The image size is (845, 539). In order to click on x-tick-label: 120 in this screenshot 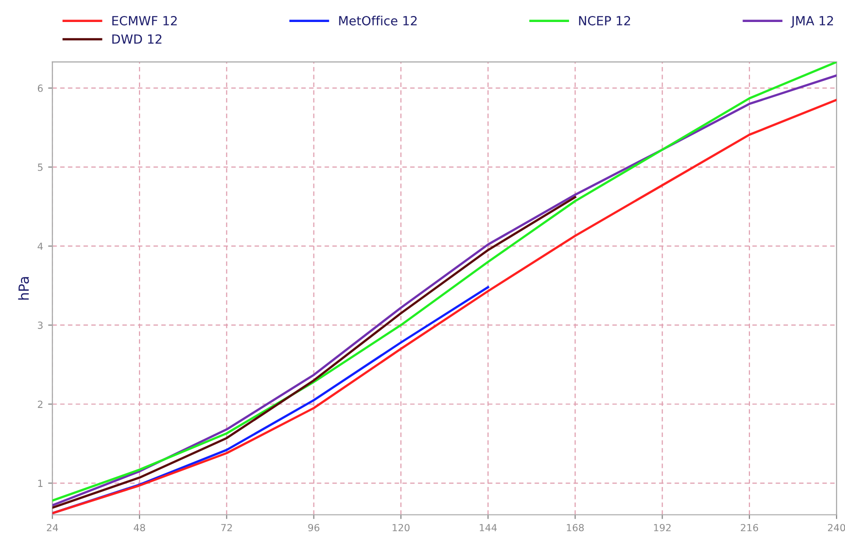, I will do `click(401, 528)`.